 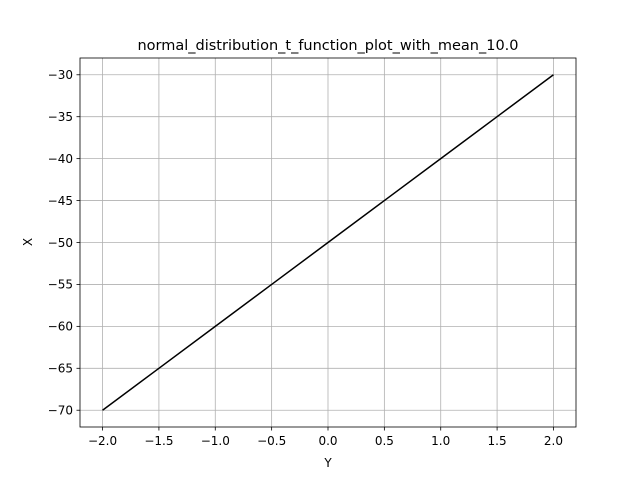 What do you see at coordinates (60, 411) in the screenshot?
I see `y-tick-label: −70` at bounding box center [60, 411].